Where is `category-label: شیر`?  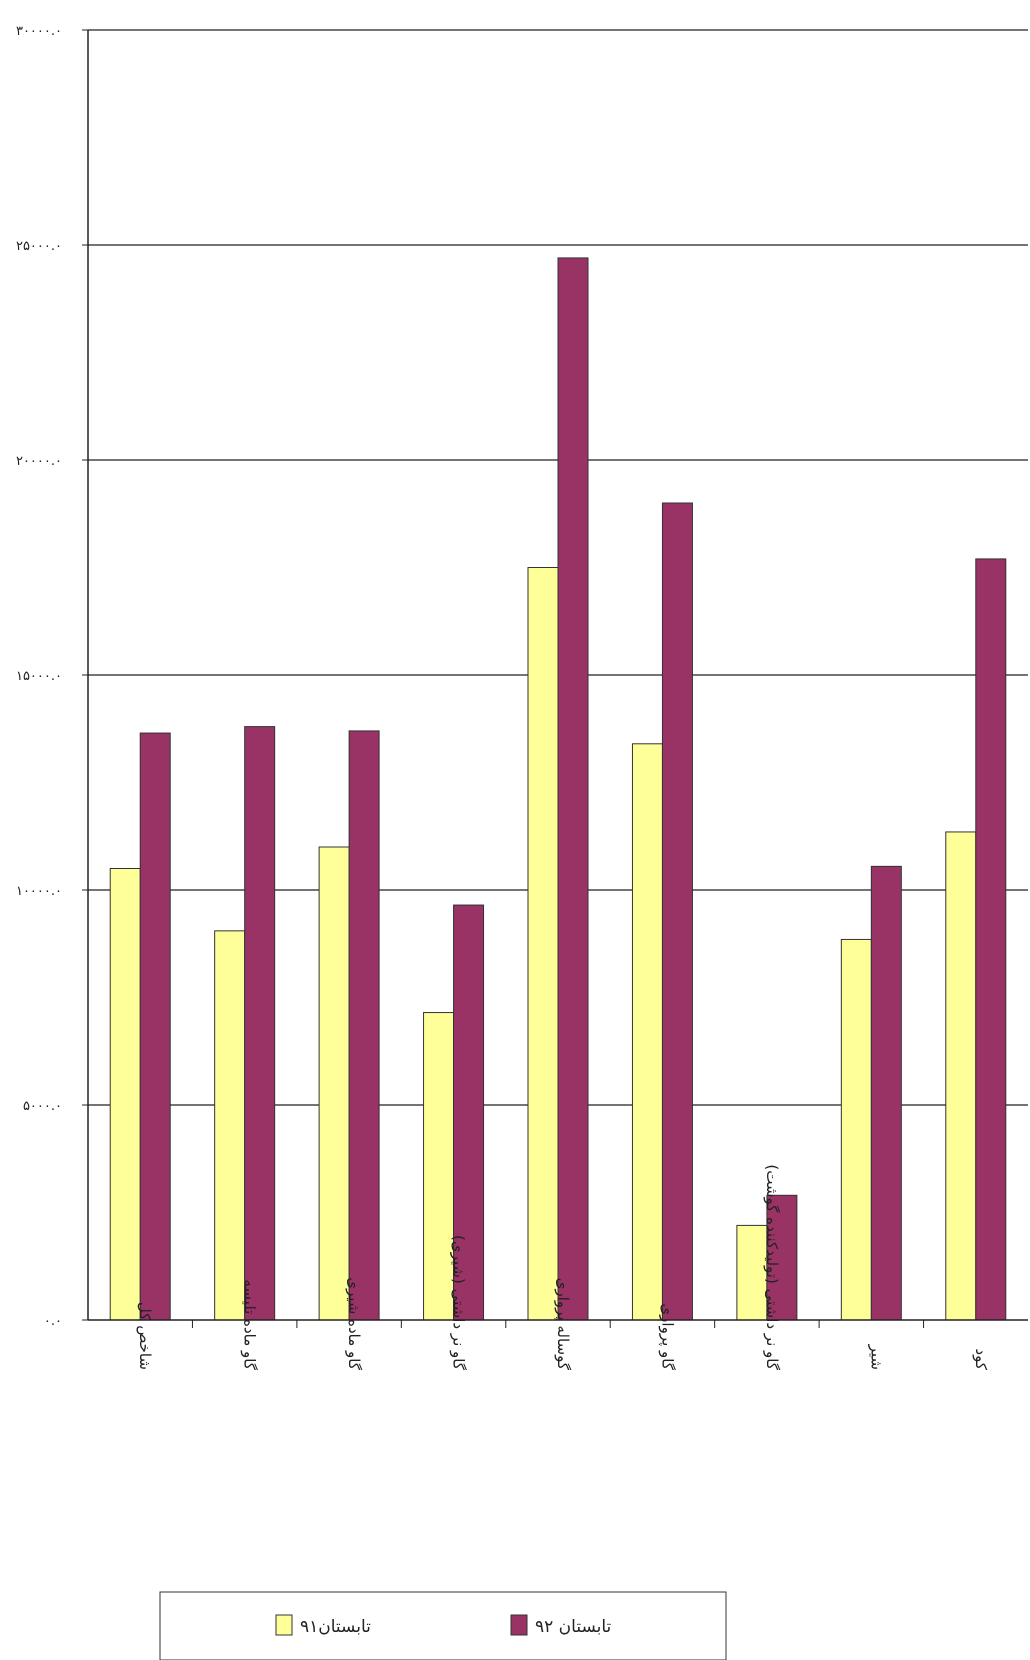
category-label: شیر is located at coordinates (876, 1357).